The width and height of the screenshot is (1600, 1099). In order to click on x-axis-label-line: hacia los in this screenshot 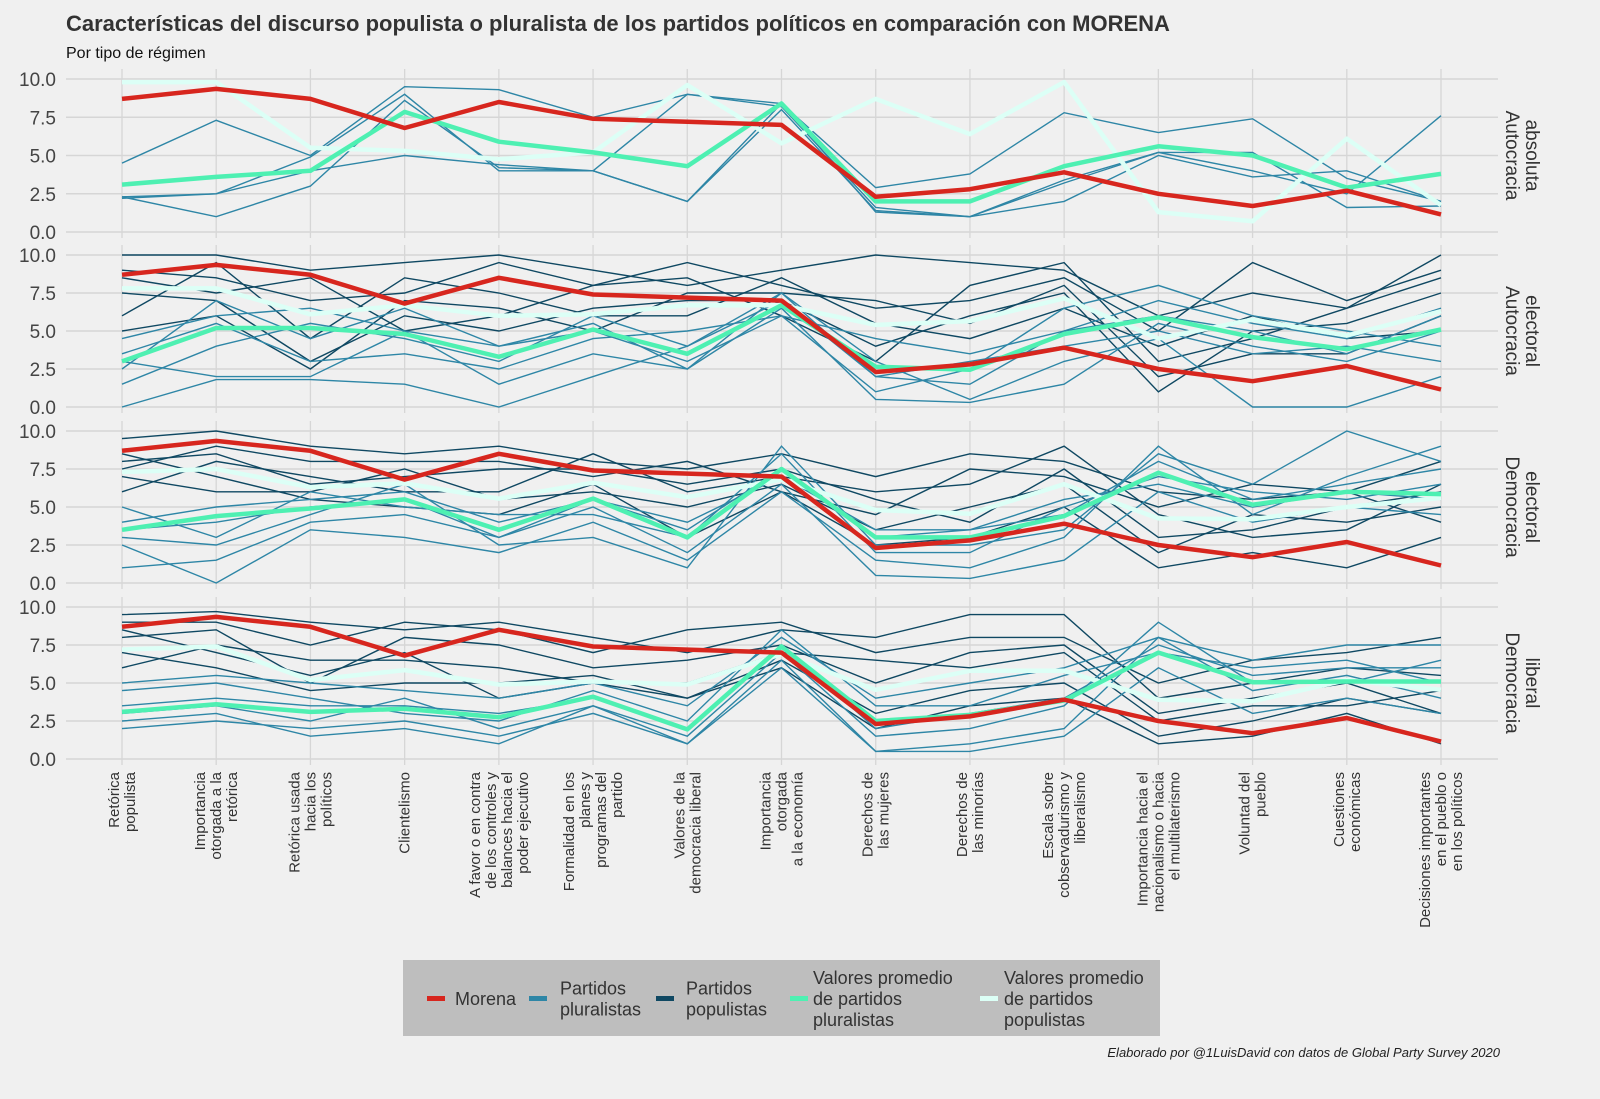, I will do `click(310, 801)`.